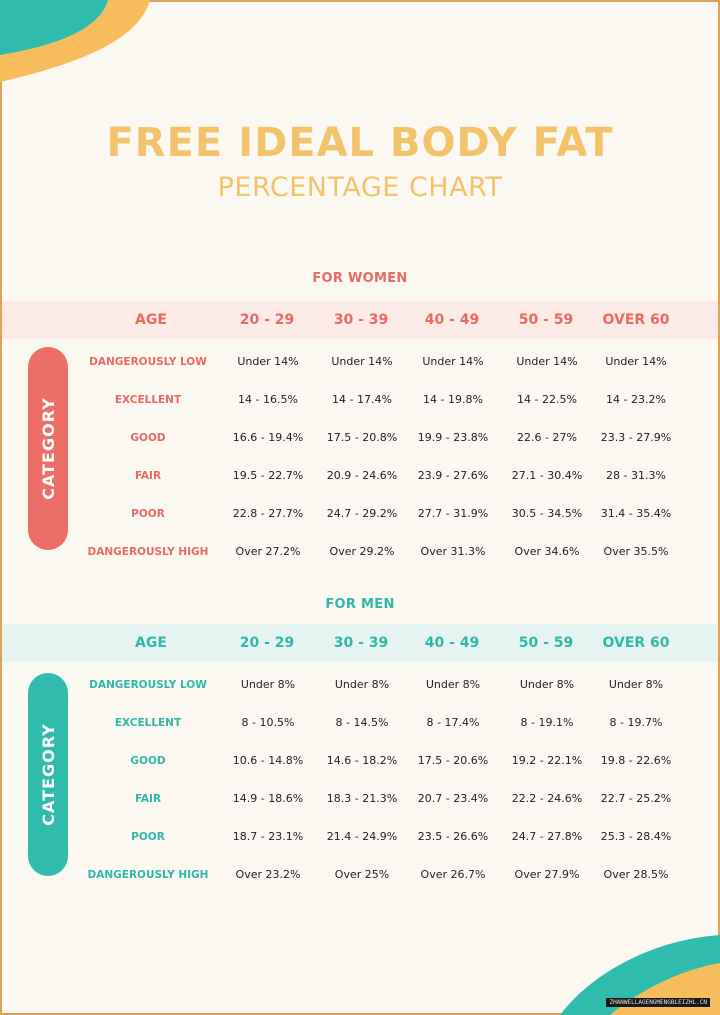 The height and width of the screenshot is (1015, 720). I want to click on table-cell: 23.5 - 26.6%, so click(453, 836).